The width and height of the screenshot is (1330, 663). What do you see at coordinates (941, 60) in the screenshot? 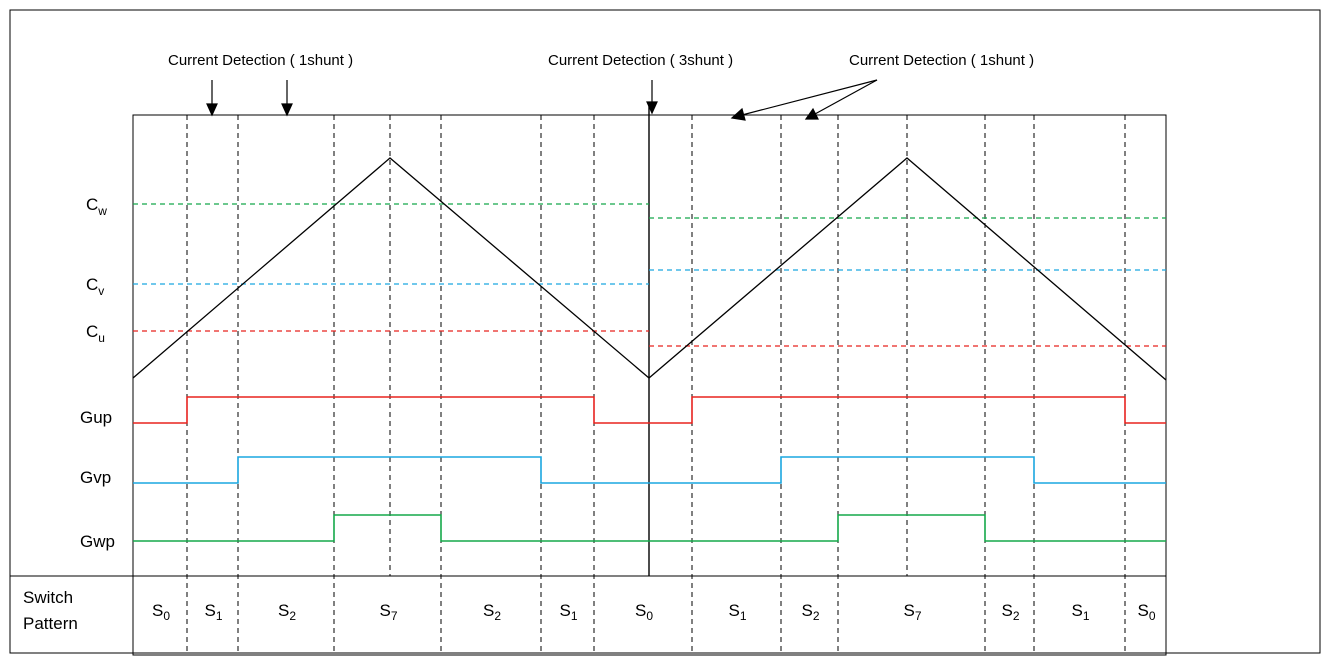
I see `annotation-right: Current Detection ( 1shunt )` at bounding box center [941, 60].